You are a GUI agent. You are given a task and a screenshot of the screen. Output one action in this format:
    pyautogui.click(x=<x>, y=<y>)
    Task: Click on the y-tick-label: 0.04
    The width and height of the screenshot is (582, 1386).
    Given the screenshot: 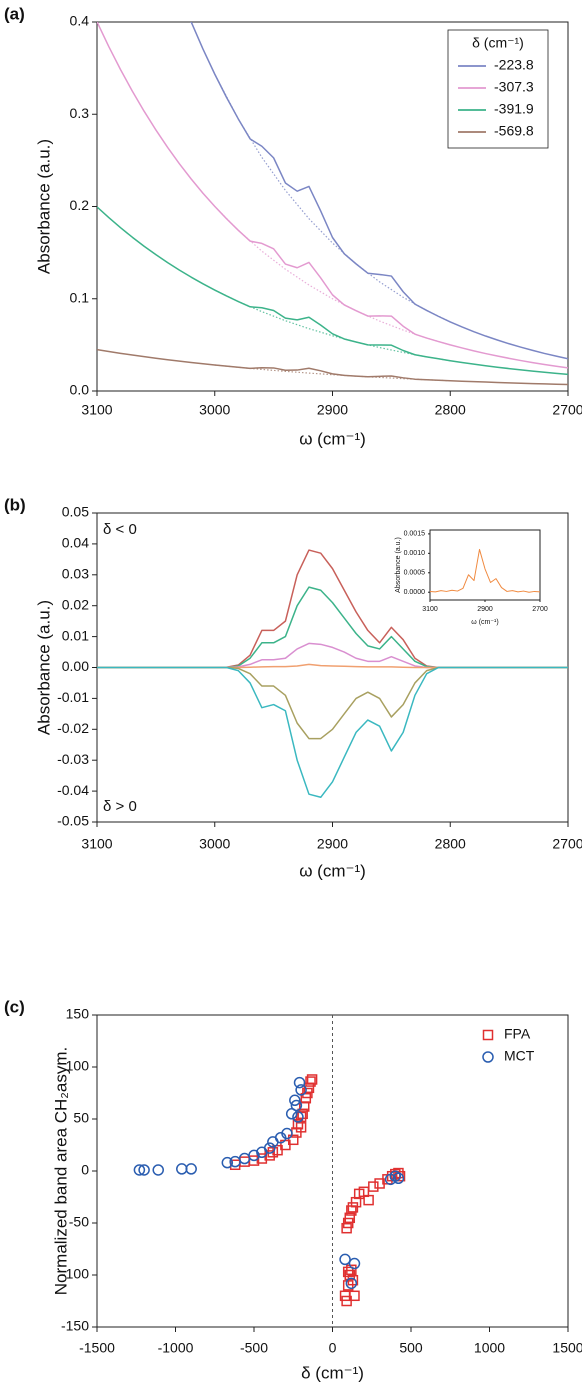 What is the action you would take?
    pyautogui.click(x=75, y=543)
    